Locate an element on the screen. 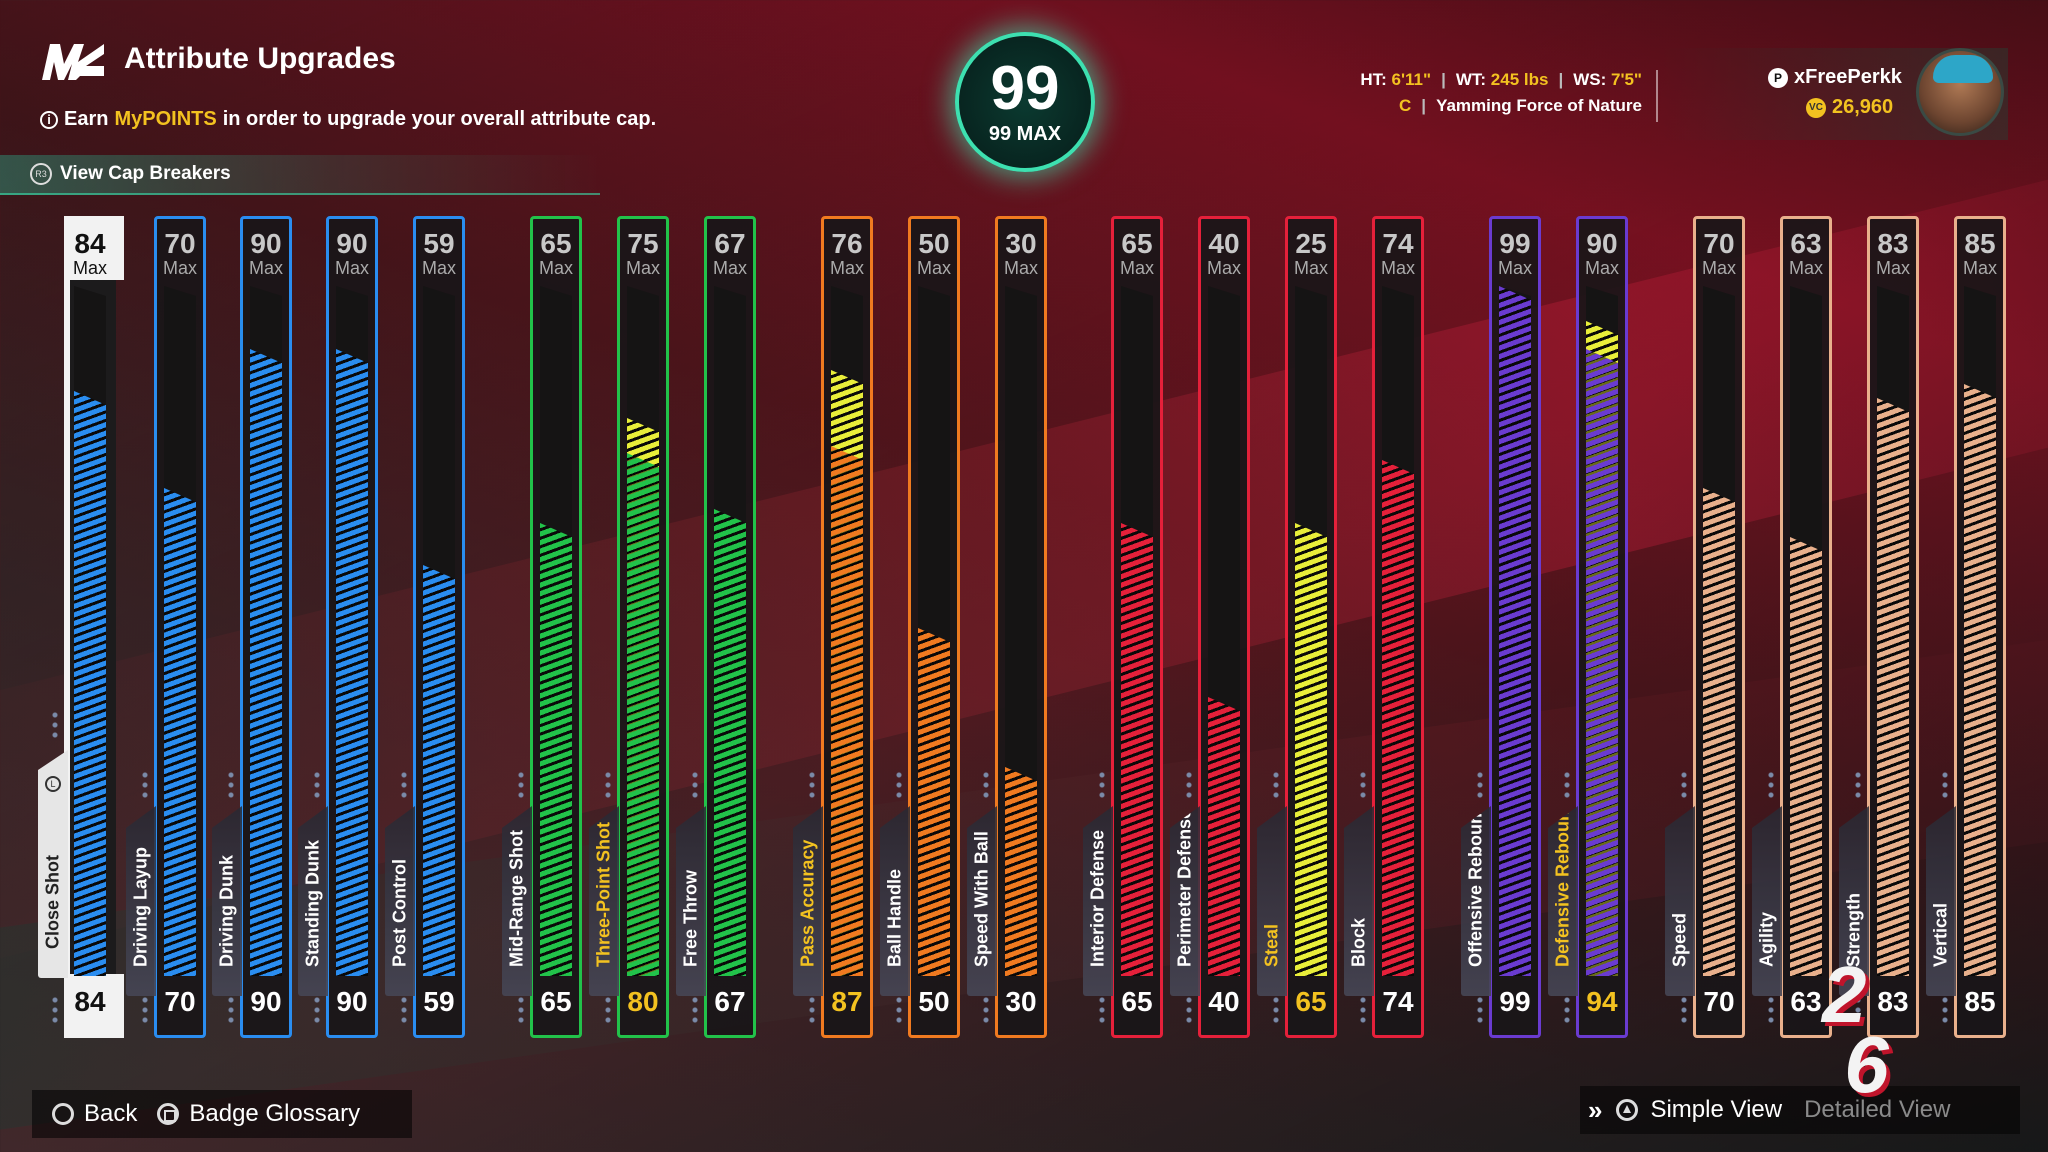  archetype-value: Yamming Force of Nature is located at coordinates (1539, 105).